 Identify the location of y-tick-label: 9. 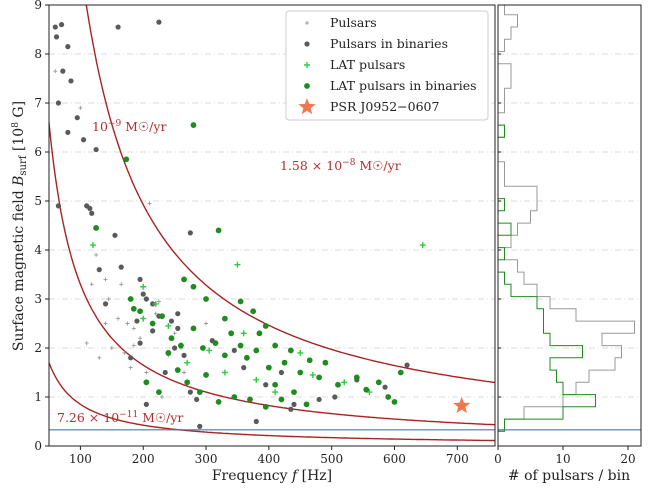
(38, 6).